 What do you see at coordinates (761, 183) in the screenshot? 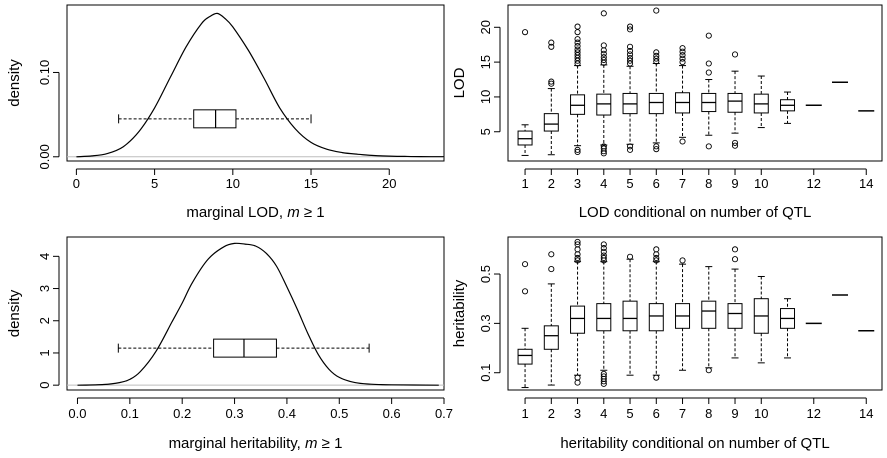
I see `x-tick-label: 10` at bounding box center [761, 183].